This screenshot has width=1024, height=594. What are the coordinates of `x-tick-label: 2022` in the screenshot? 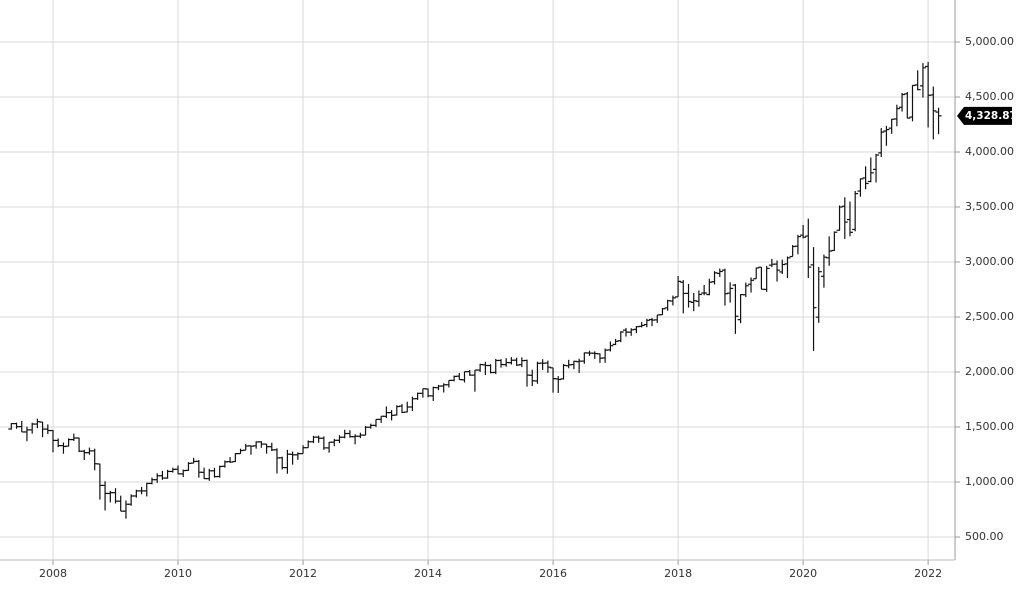 It's located at (928, 573).